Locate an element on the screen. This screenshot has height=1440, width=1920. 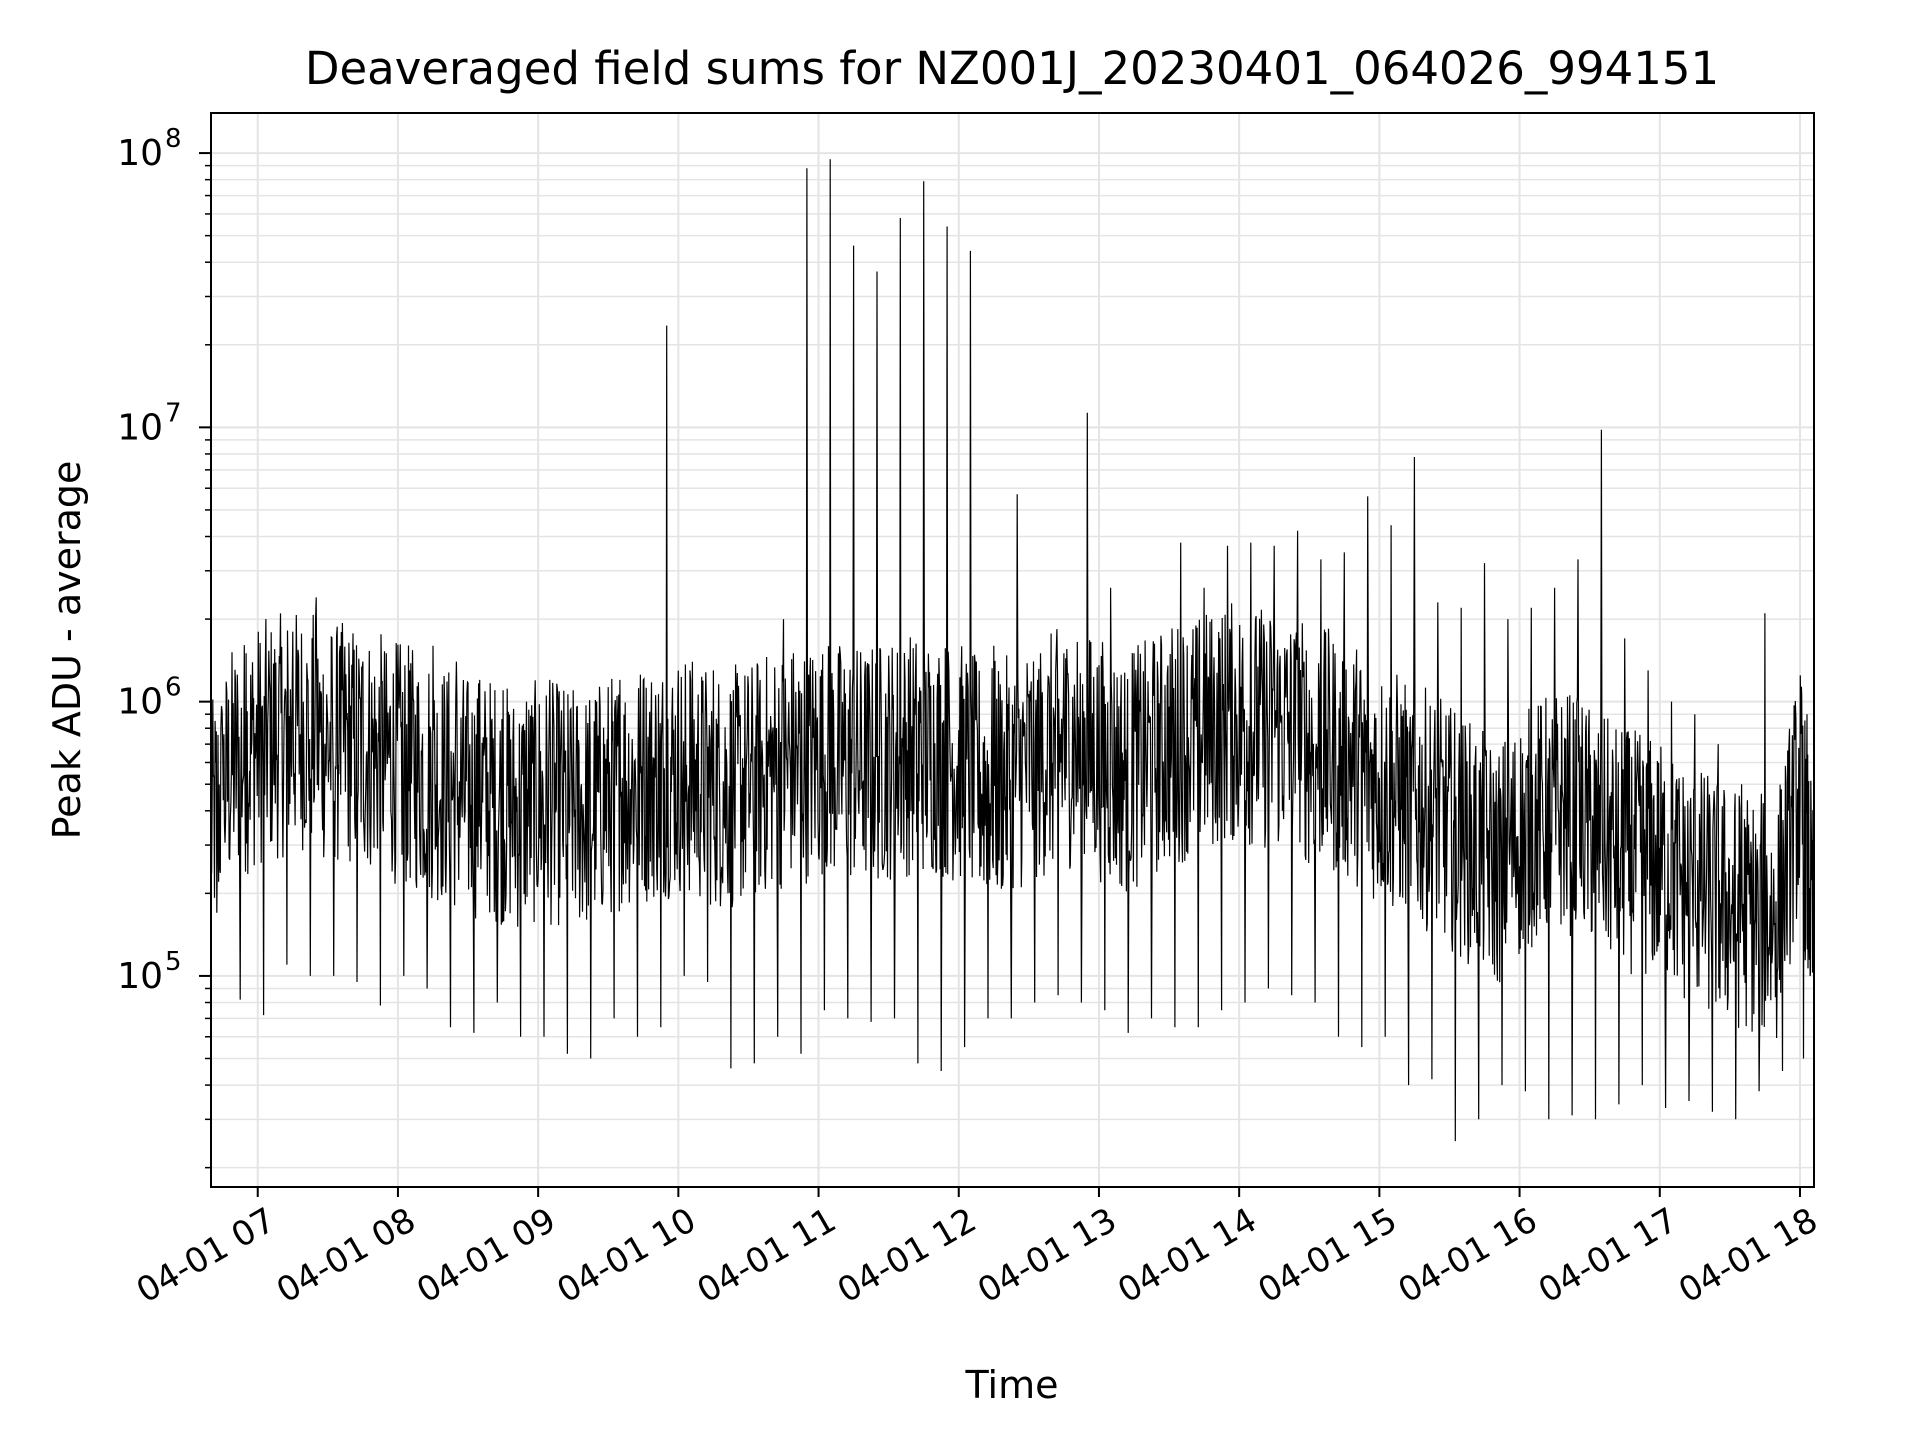
y-axis-label: Peak ADU - average is located at coordinates (67, 650).